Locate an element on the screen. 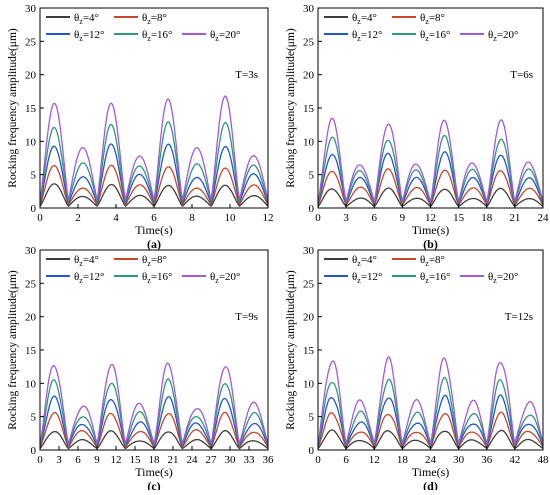 This screenshot has height=495, width=550. period-annotation: T=3s is located at coordinates (246, 75).